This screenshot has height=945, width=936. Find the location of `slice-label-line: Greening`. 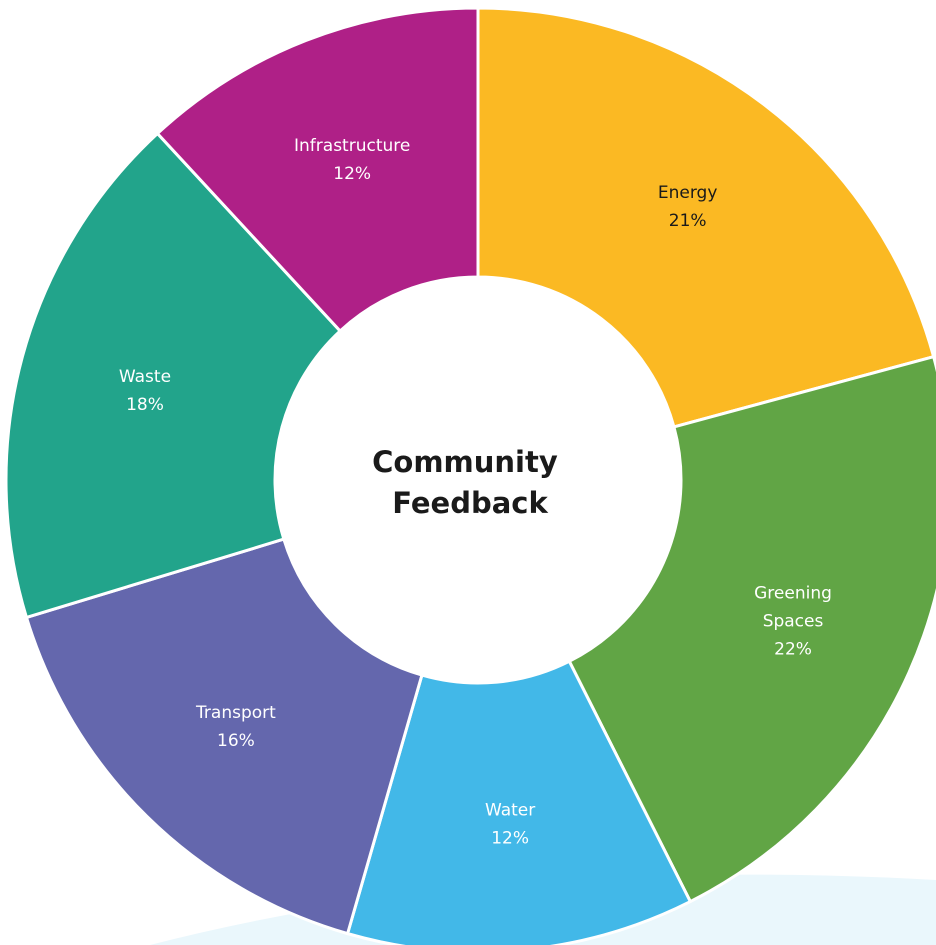

slice-label-line: Greening is located at coordinates (793, 594).